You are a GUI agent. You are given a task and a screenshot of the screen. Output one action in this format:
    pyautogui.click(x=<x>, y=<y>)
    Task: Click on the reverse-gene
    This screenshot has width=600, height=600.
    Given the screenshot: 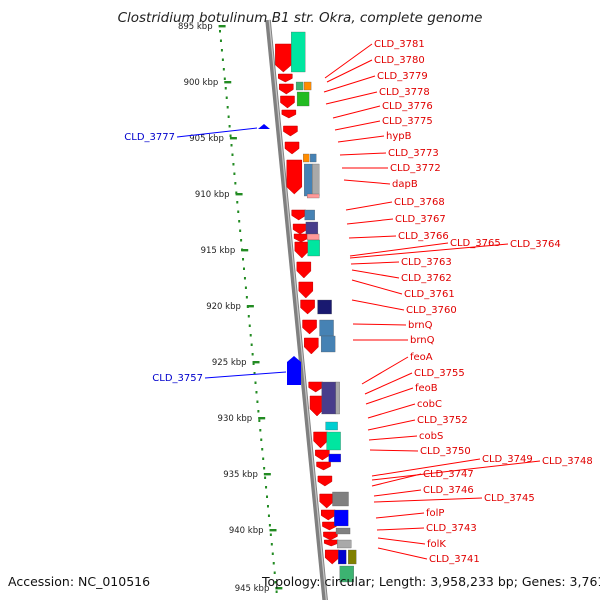 What is the action you would take?
    pyautogui.click(x=294, y=370)
    